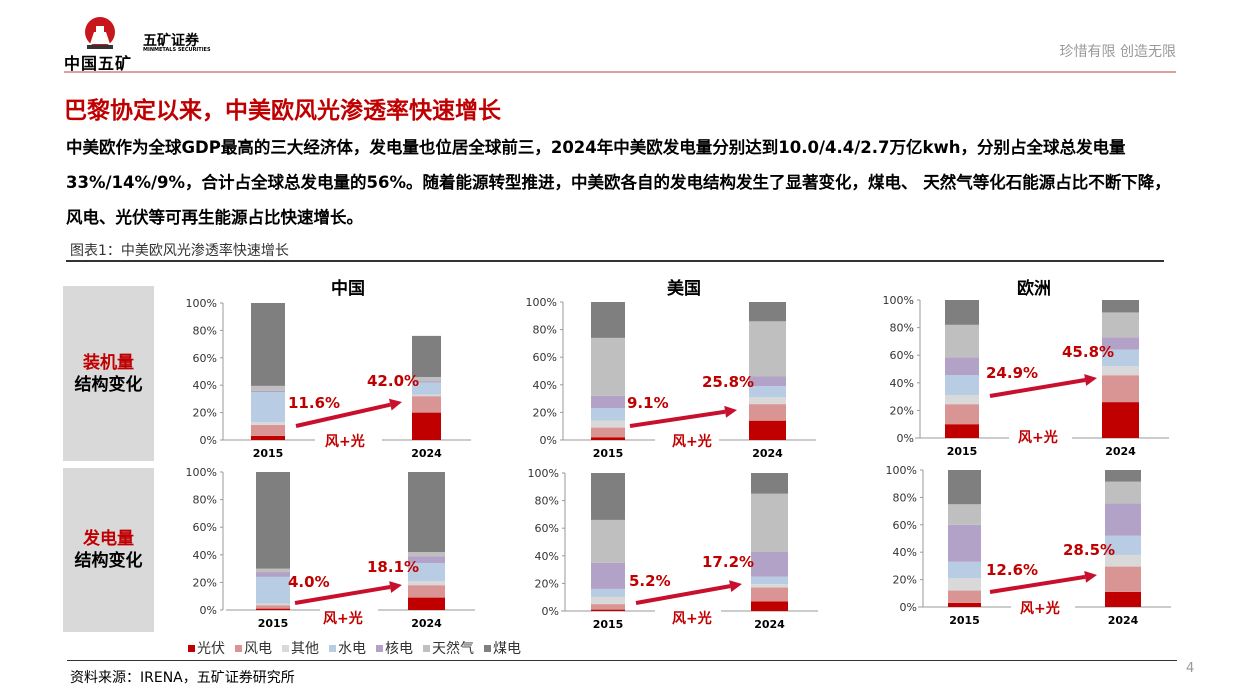 The image size is (1240, 697). What do you see at coordinates (300, 648) in the screenshot?
I see `legend-item: 其他` at bounding box center [300, 648].